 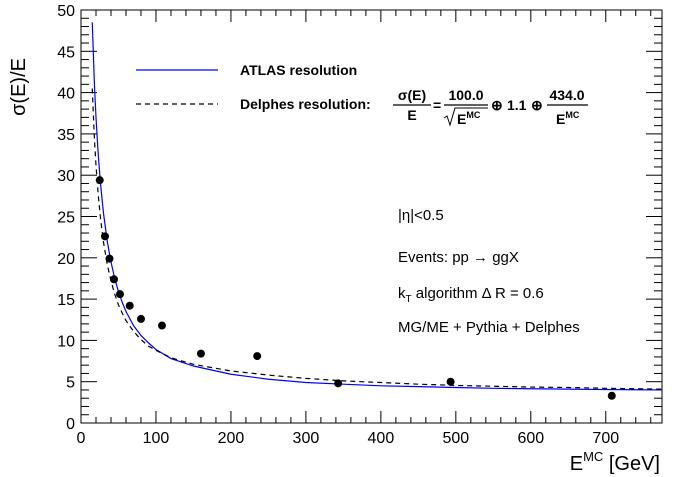 What do you see at coordinates (458, 257) in the screenshot?
I see `events-label: Events: pp → ggX` at bounding box center [458, 257].